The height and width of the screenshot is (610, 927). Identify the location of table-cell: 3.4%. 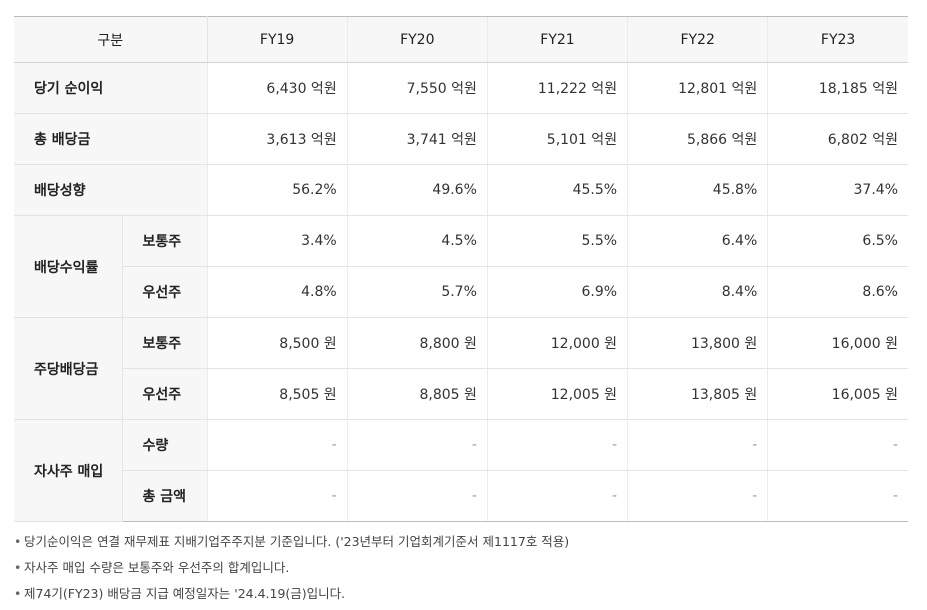
(277, 241).